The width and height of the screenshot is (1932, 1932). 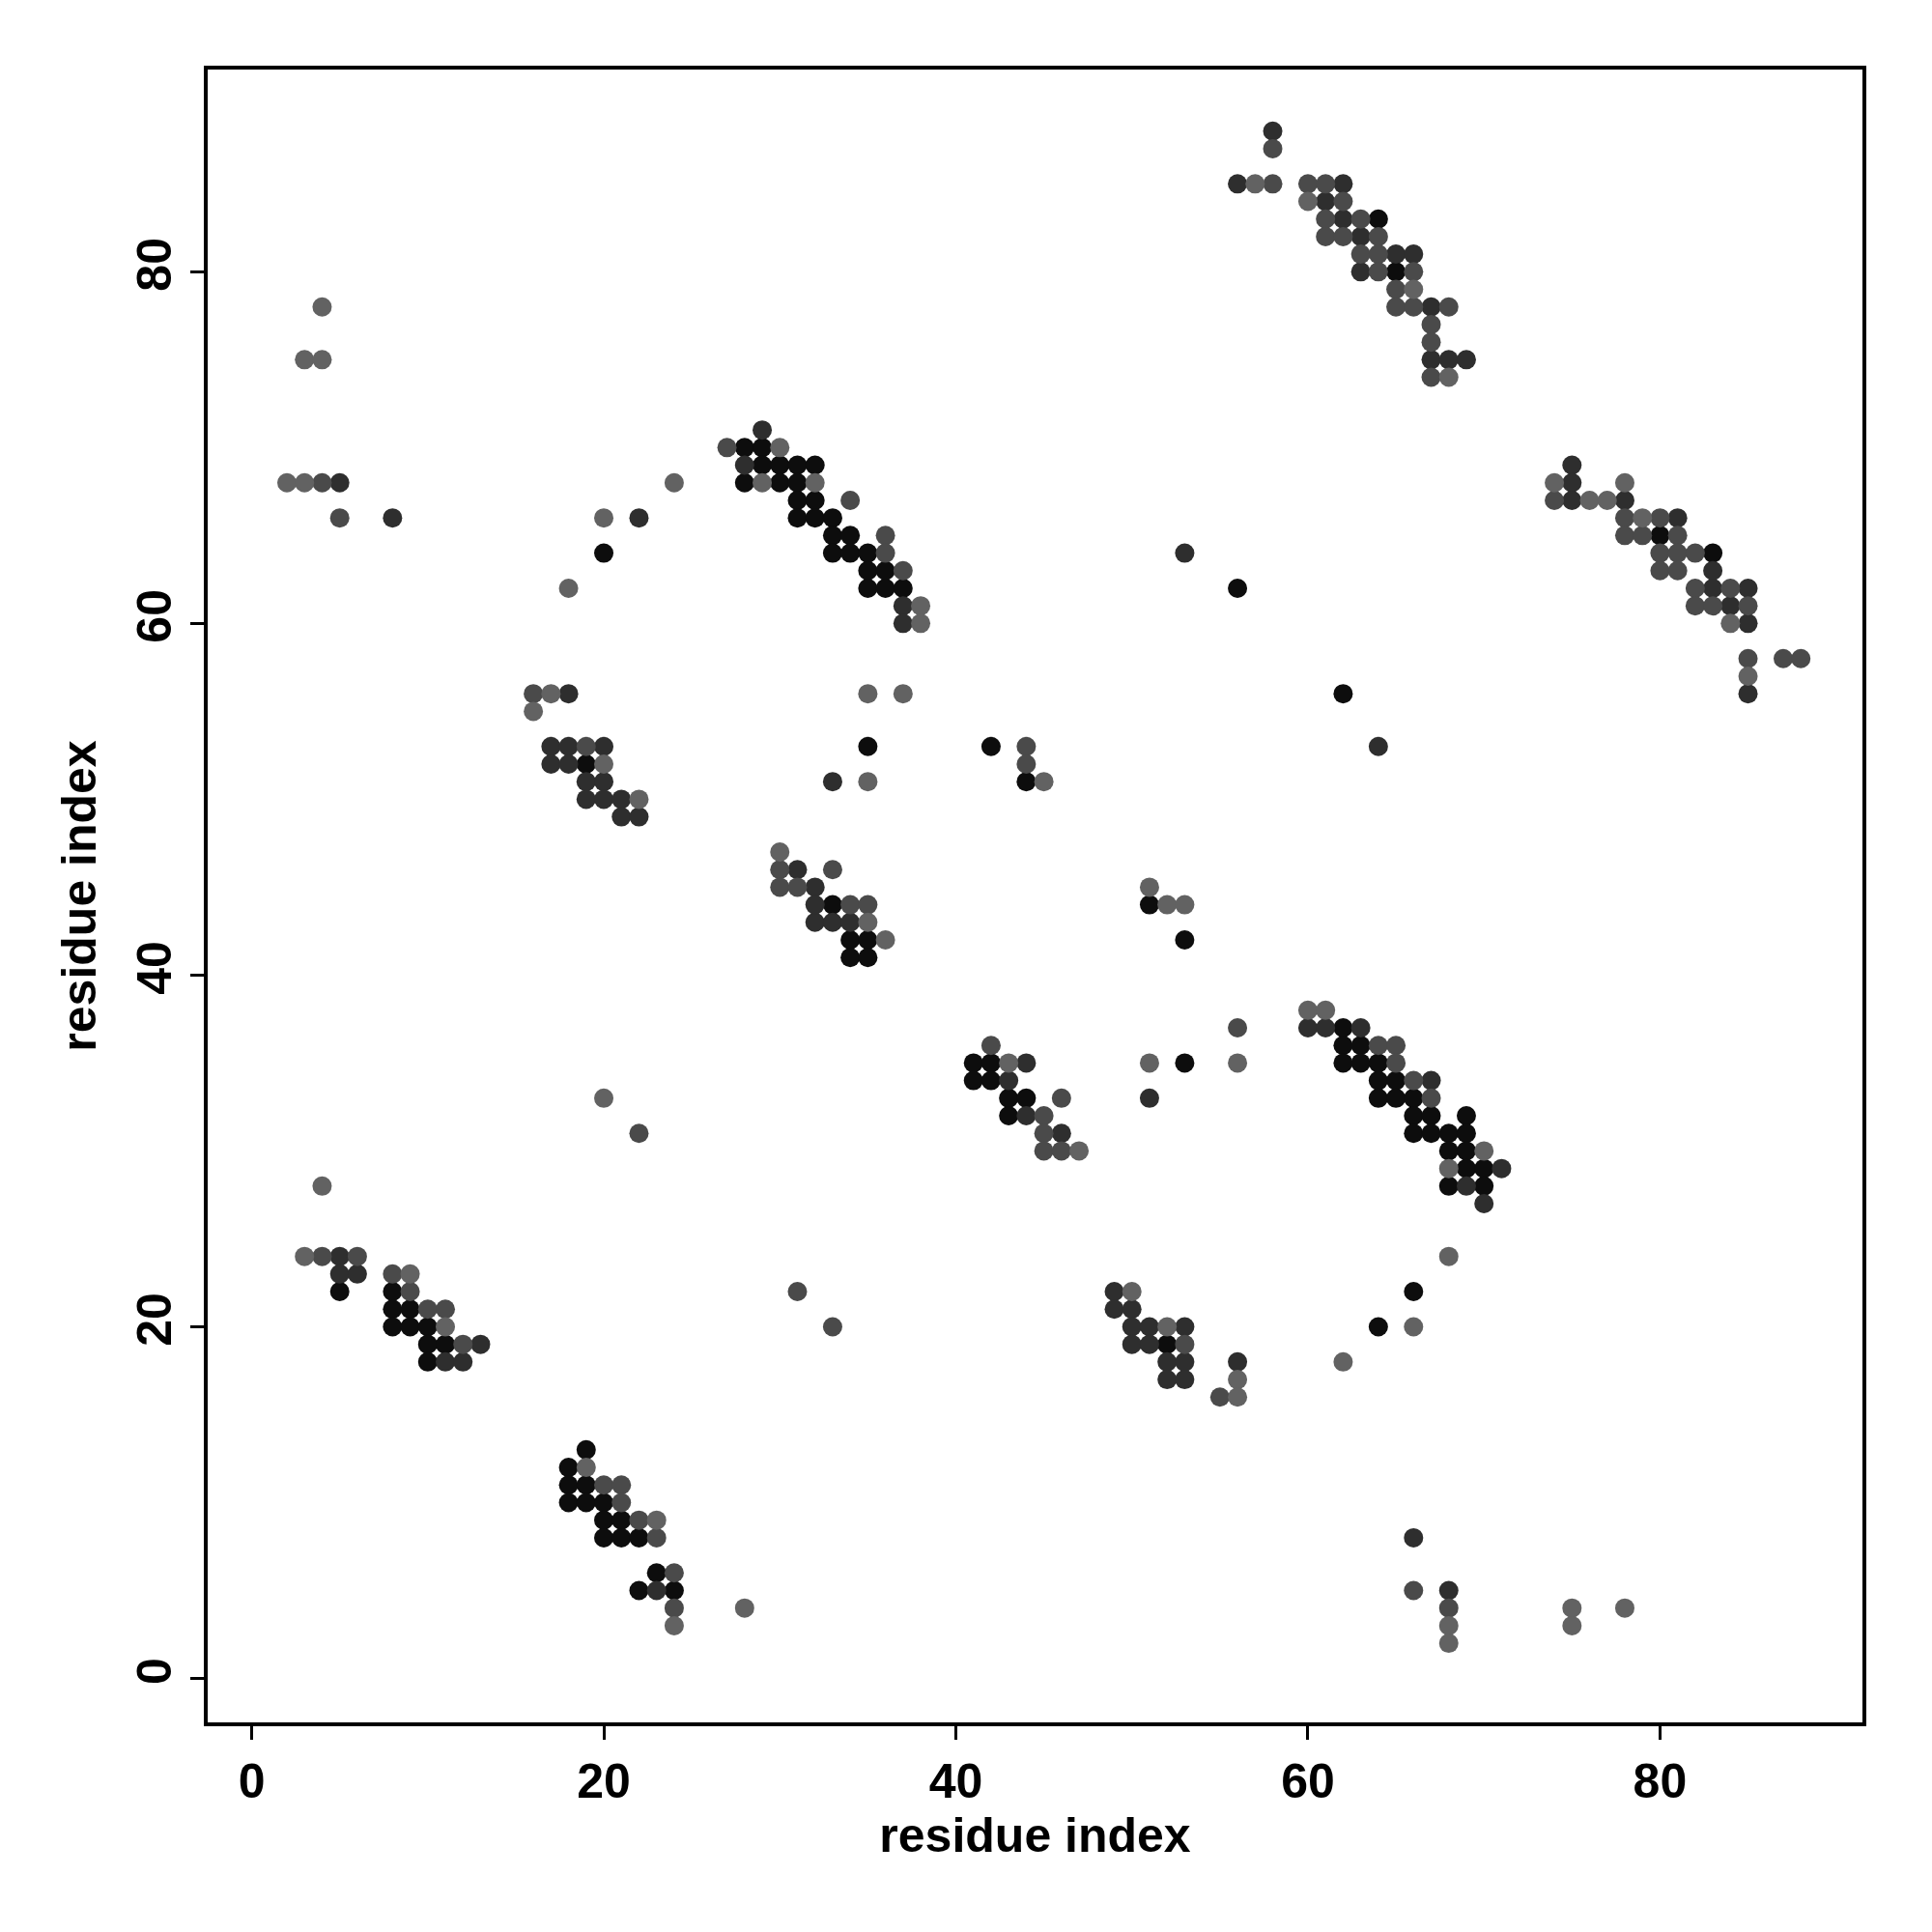 What do you see at coordinates (155, 1320) in the screenshot?
I see `y-tick-label: 20` at bounding box center [155, 1320].